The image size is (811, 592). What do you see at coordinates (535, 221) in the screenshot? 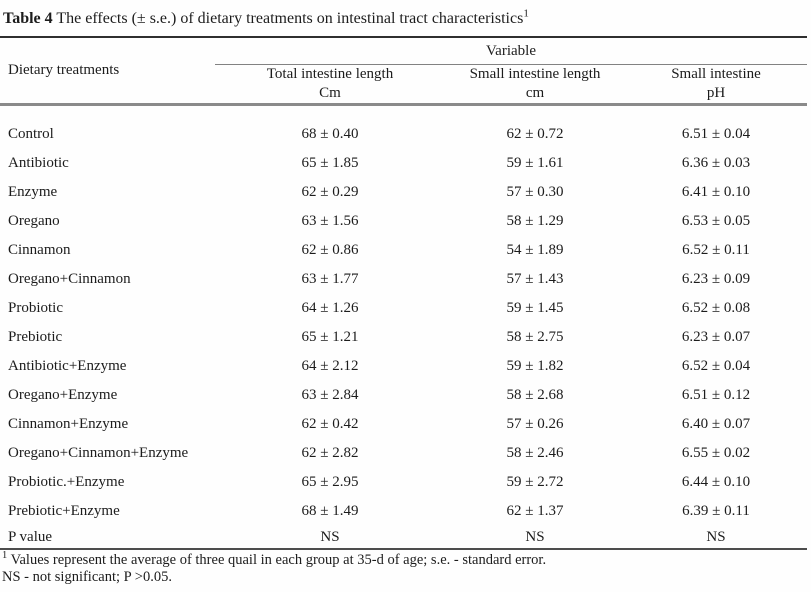
I see `small-intestine-length-cell: 58 ± 1.29` at bounding box center [535, 221].